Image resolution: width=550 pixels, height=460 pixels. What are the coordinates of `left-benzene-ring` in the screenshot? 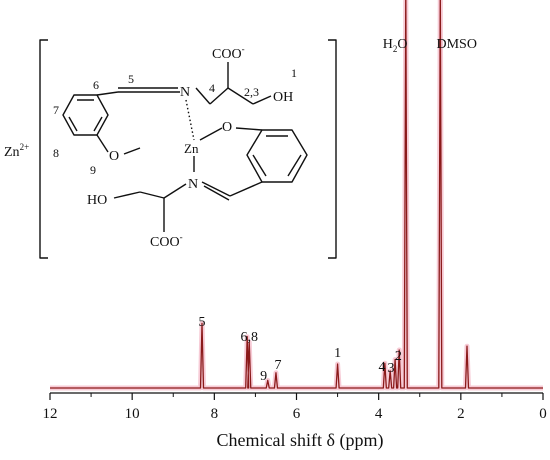 It's located at (85, 115).